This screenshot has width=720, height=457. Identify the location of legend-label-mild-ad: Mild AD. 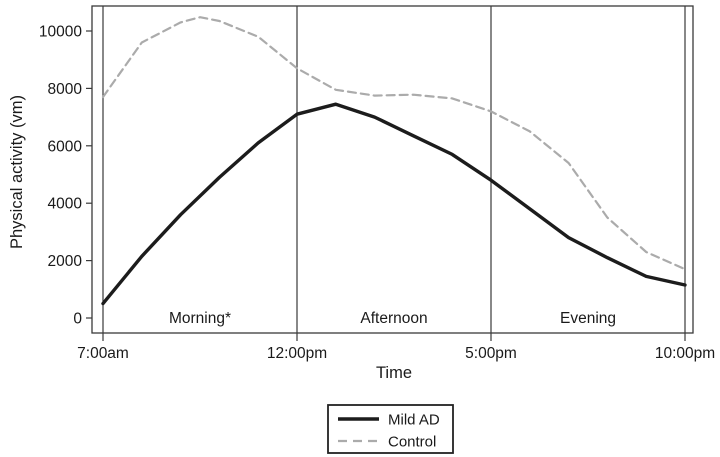
(414, 420).